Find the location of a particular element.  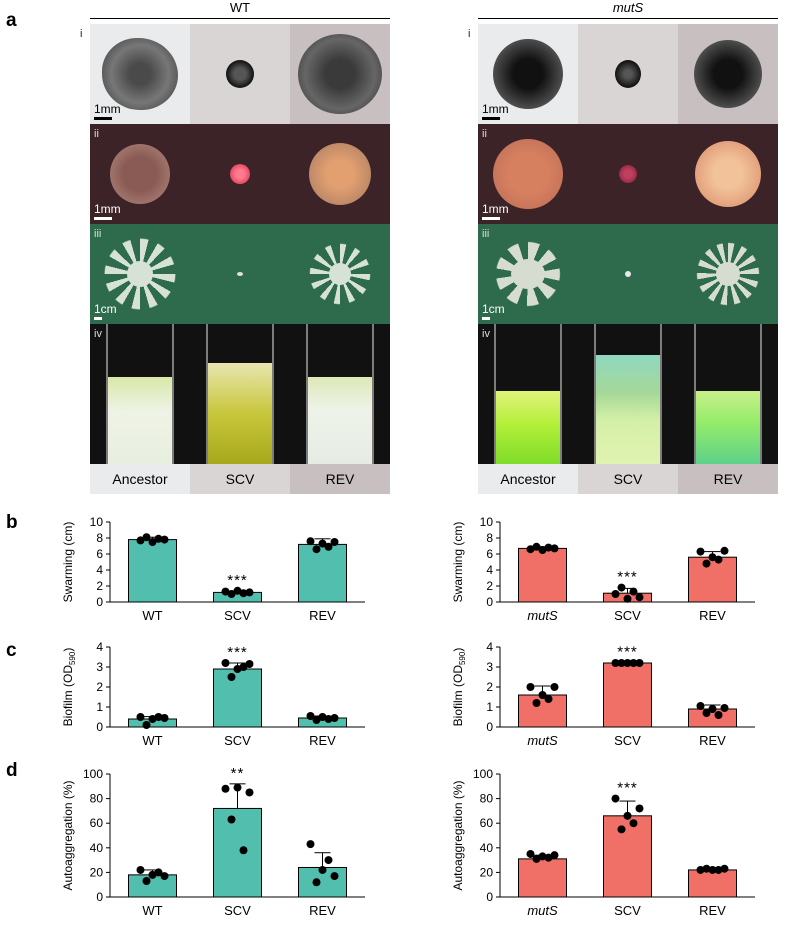

y-tick-label: 8 is located at coordinates (489, 538).